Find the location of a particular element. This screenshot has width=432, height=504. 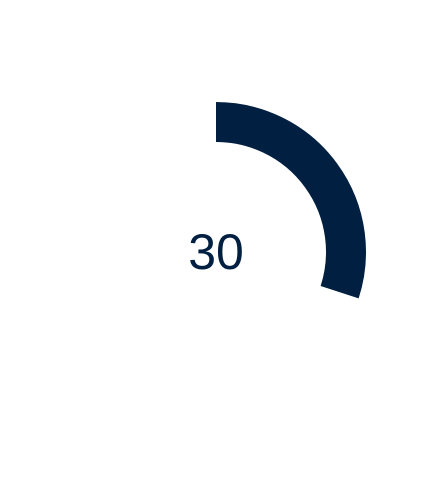

gauge-value: 30 is located at coordinates (216, 252).